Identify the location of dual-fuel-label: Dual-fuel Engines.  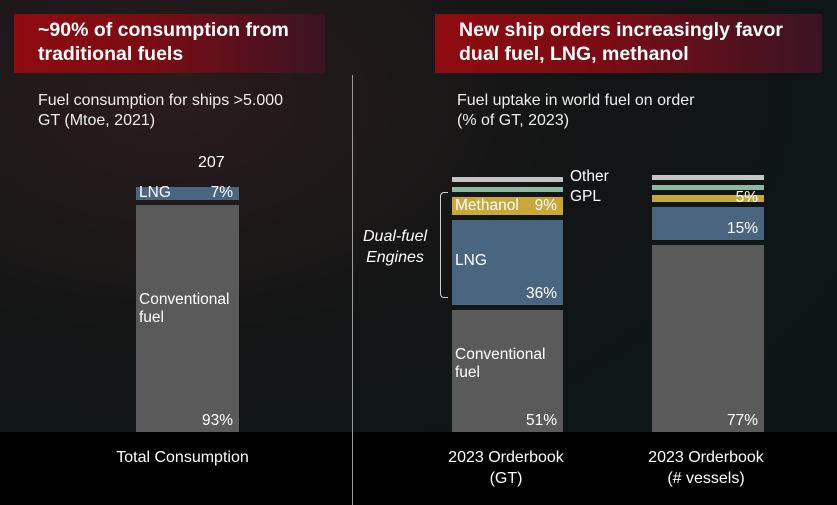
(395, 247).